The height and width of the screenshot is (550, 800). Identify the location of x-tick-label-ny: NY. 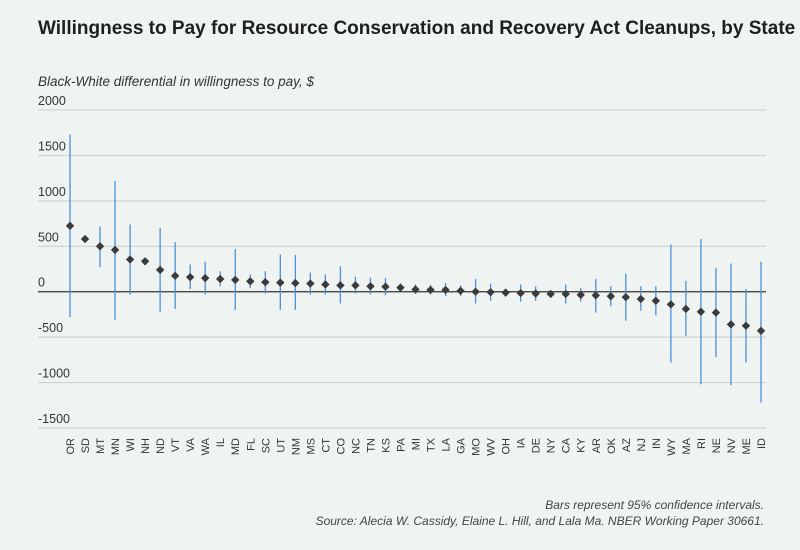
(552, 445).